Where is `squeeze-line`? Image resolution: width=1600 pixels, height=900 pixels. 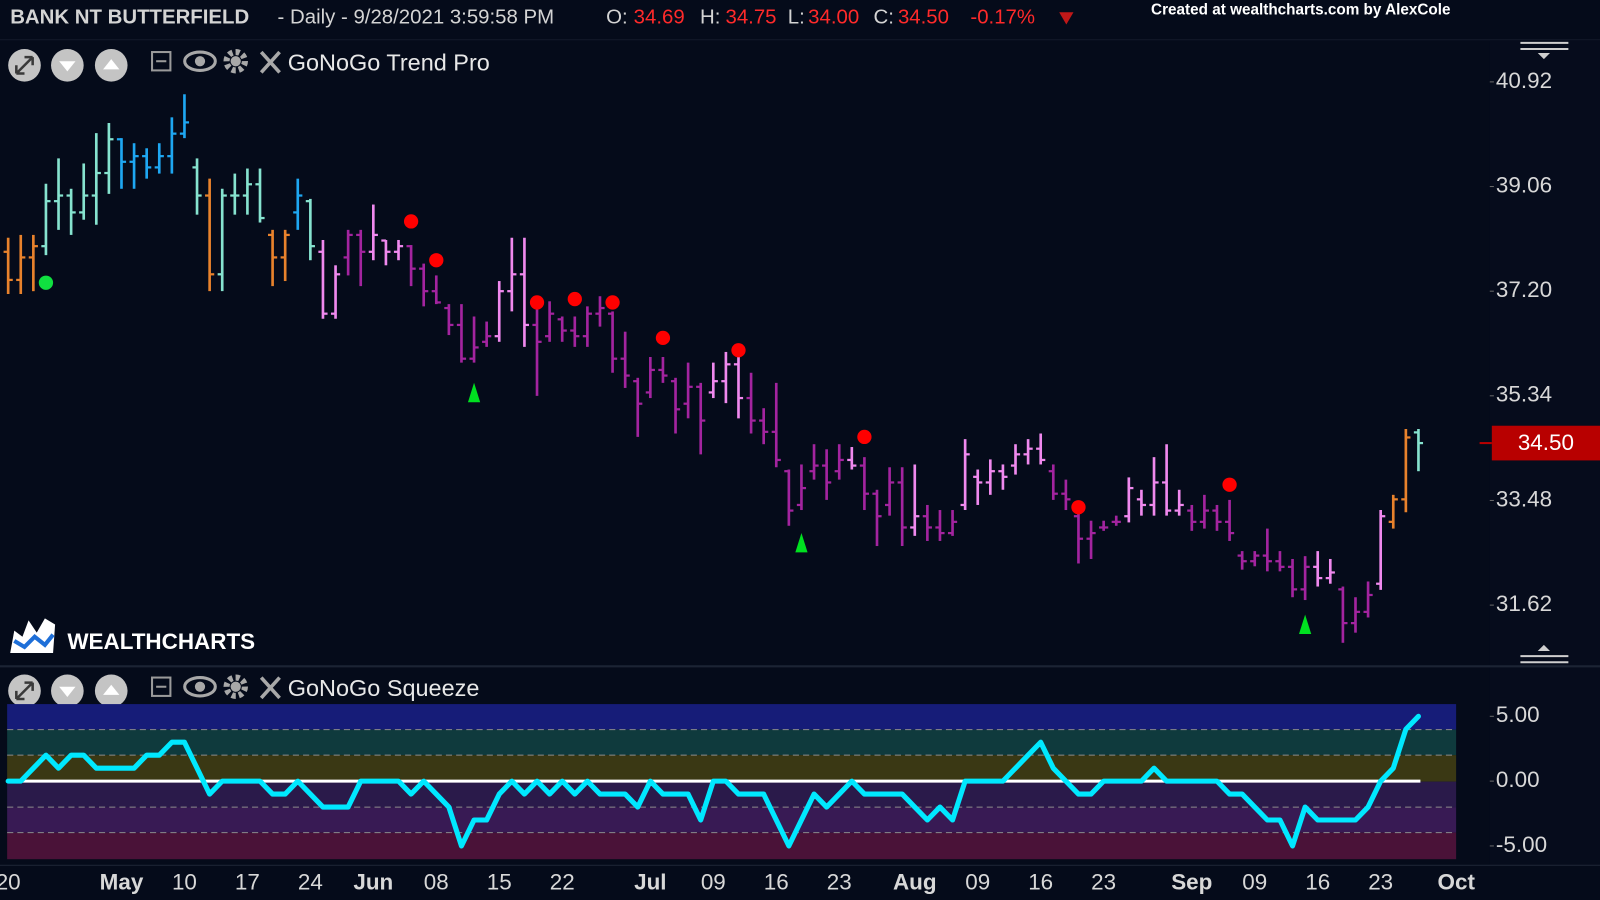 squeeze-line is located at coordinates (713, 781).